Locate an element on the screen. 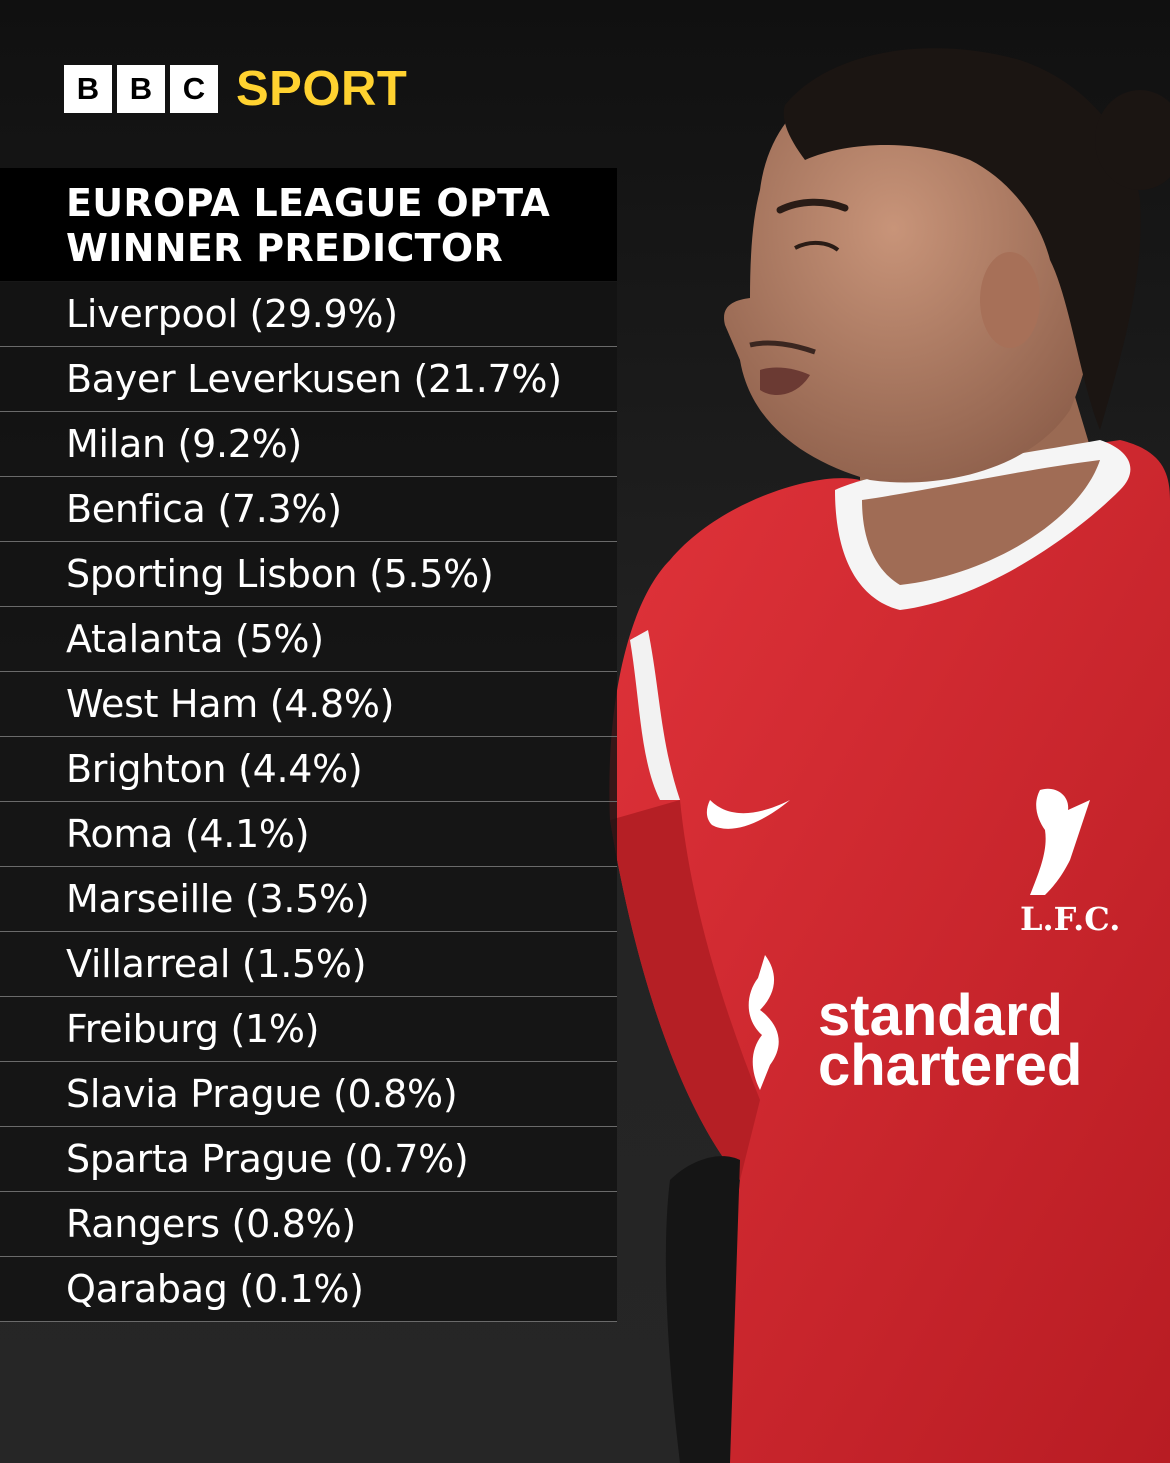 This screenshot has width=1170, height=1463. list-item: Slavia Prague (0.8%) is located at coordinates (308, 1094).